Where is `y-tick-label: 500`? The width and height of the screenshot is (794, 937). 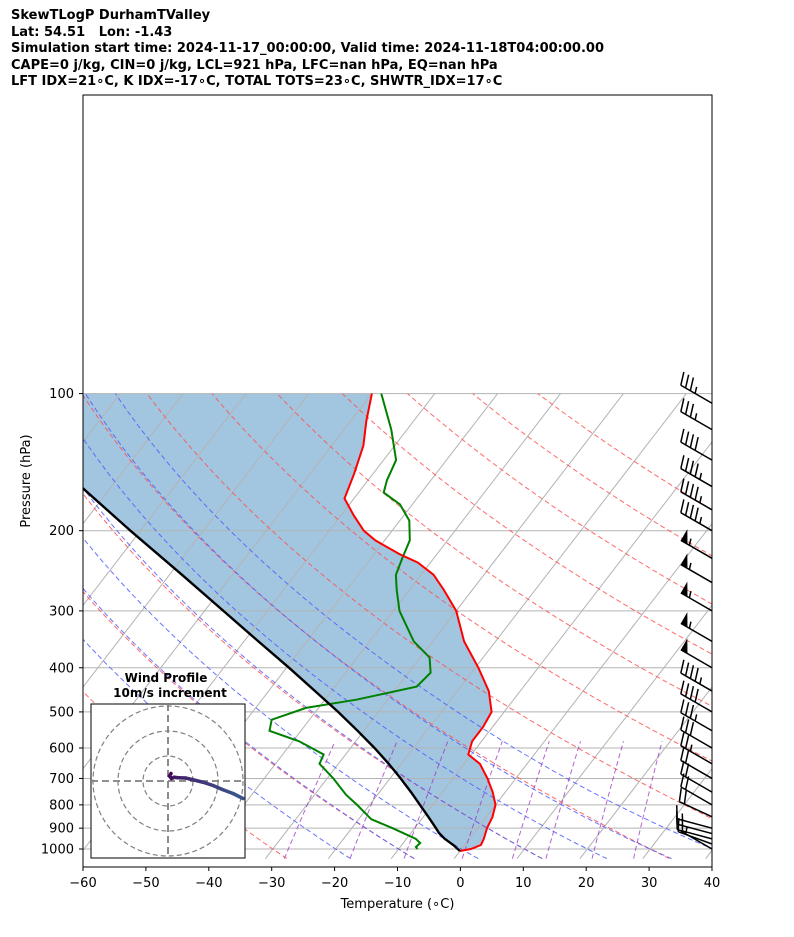
y-tick-label: 500 is located at coordinates (61, 712).